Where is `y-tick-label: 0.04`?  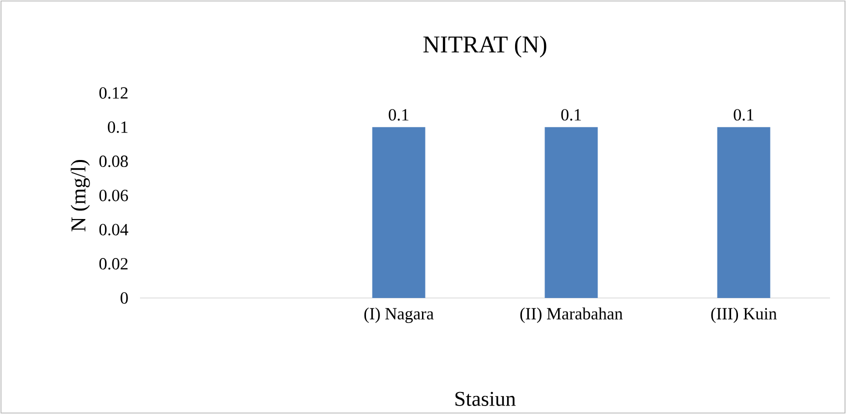 y-tick-label: 0.04 is located at coordinates (113, 230).